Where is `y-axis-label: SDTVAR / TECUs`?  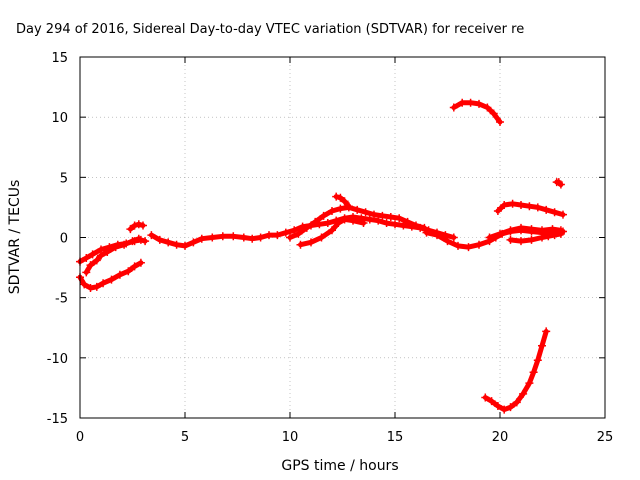 y-axis-label: SDTVAR / TECUs is located at coordinates (15, 237).